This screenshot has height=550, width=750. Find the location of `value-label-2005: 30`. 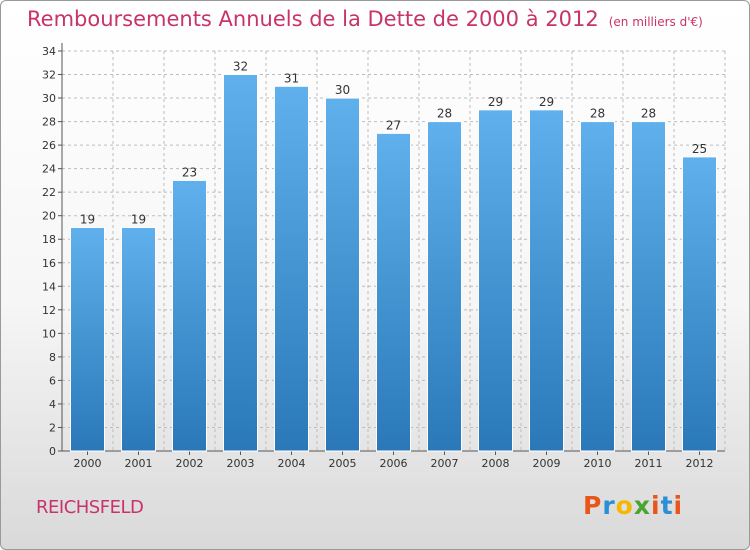

value-label-2005: 30 is located at coordinates (342, 90).